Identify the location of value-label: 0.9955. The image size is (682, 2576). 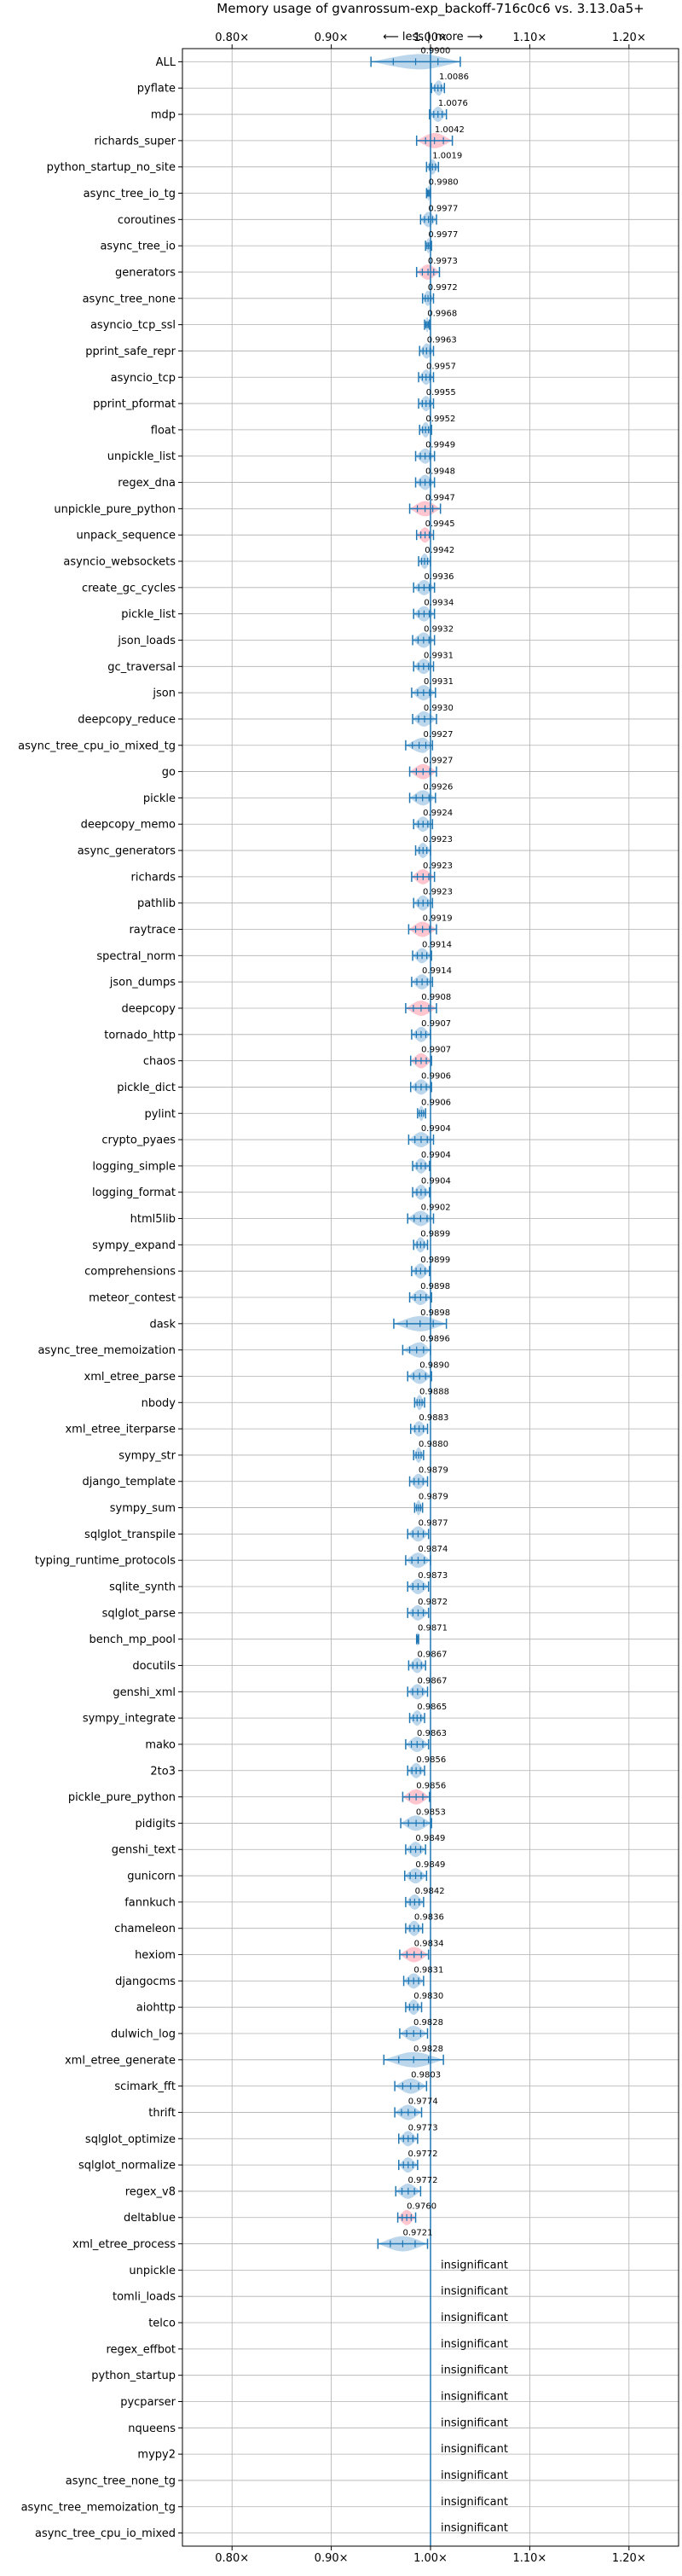
(441, 392).